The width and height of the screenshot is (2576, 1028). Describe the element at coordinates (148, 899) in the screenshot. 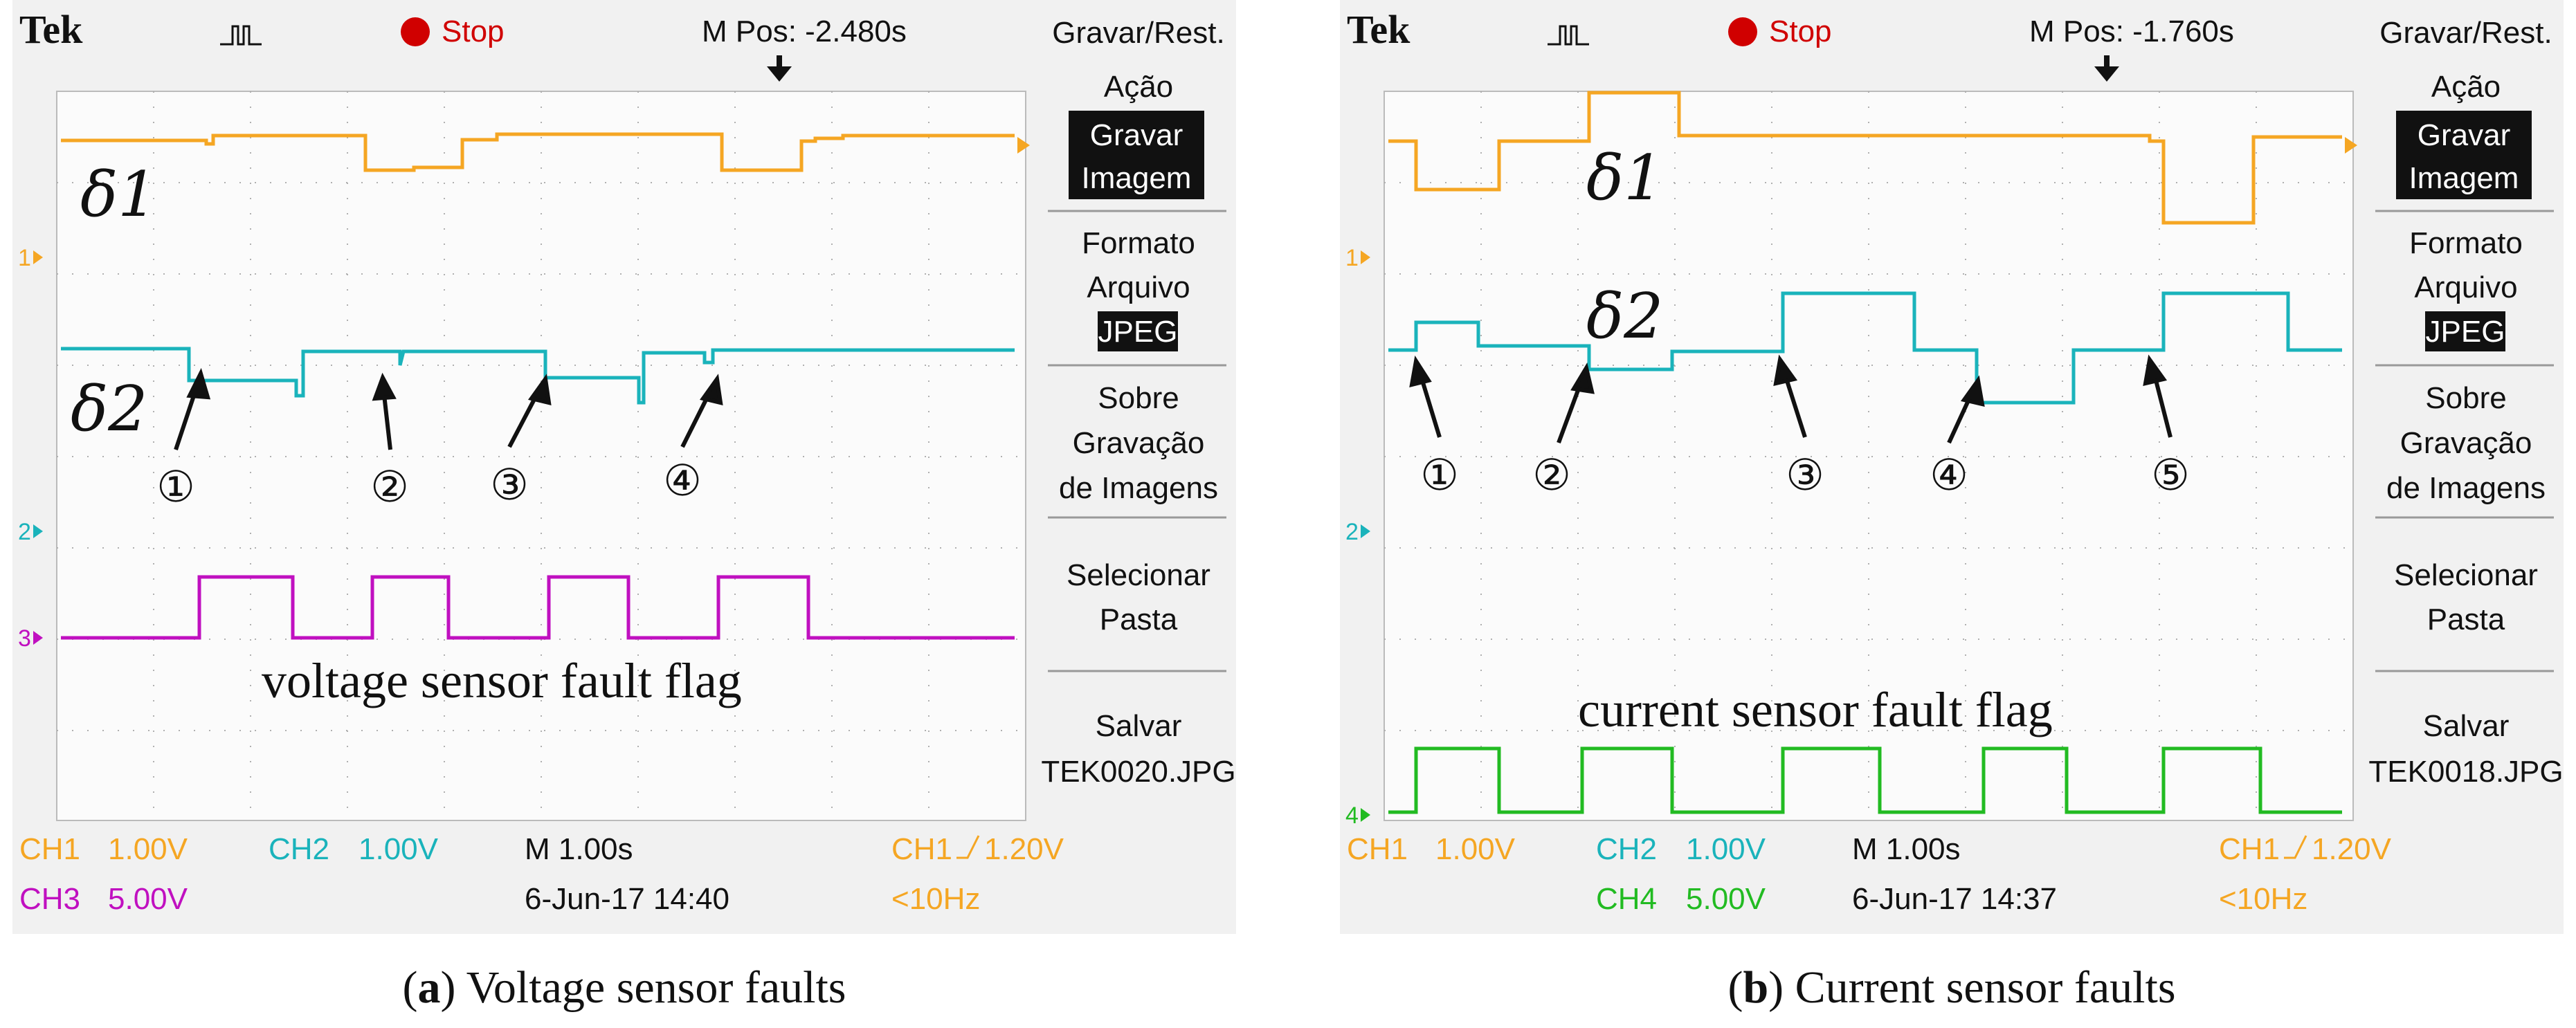

I see `ch3-scale: 5.00V` at that location.